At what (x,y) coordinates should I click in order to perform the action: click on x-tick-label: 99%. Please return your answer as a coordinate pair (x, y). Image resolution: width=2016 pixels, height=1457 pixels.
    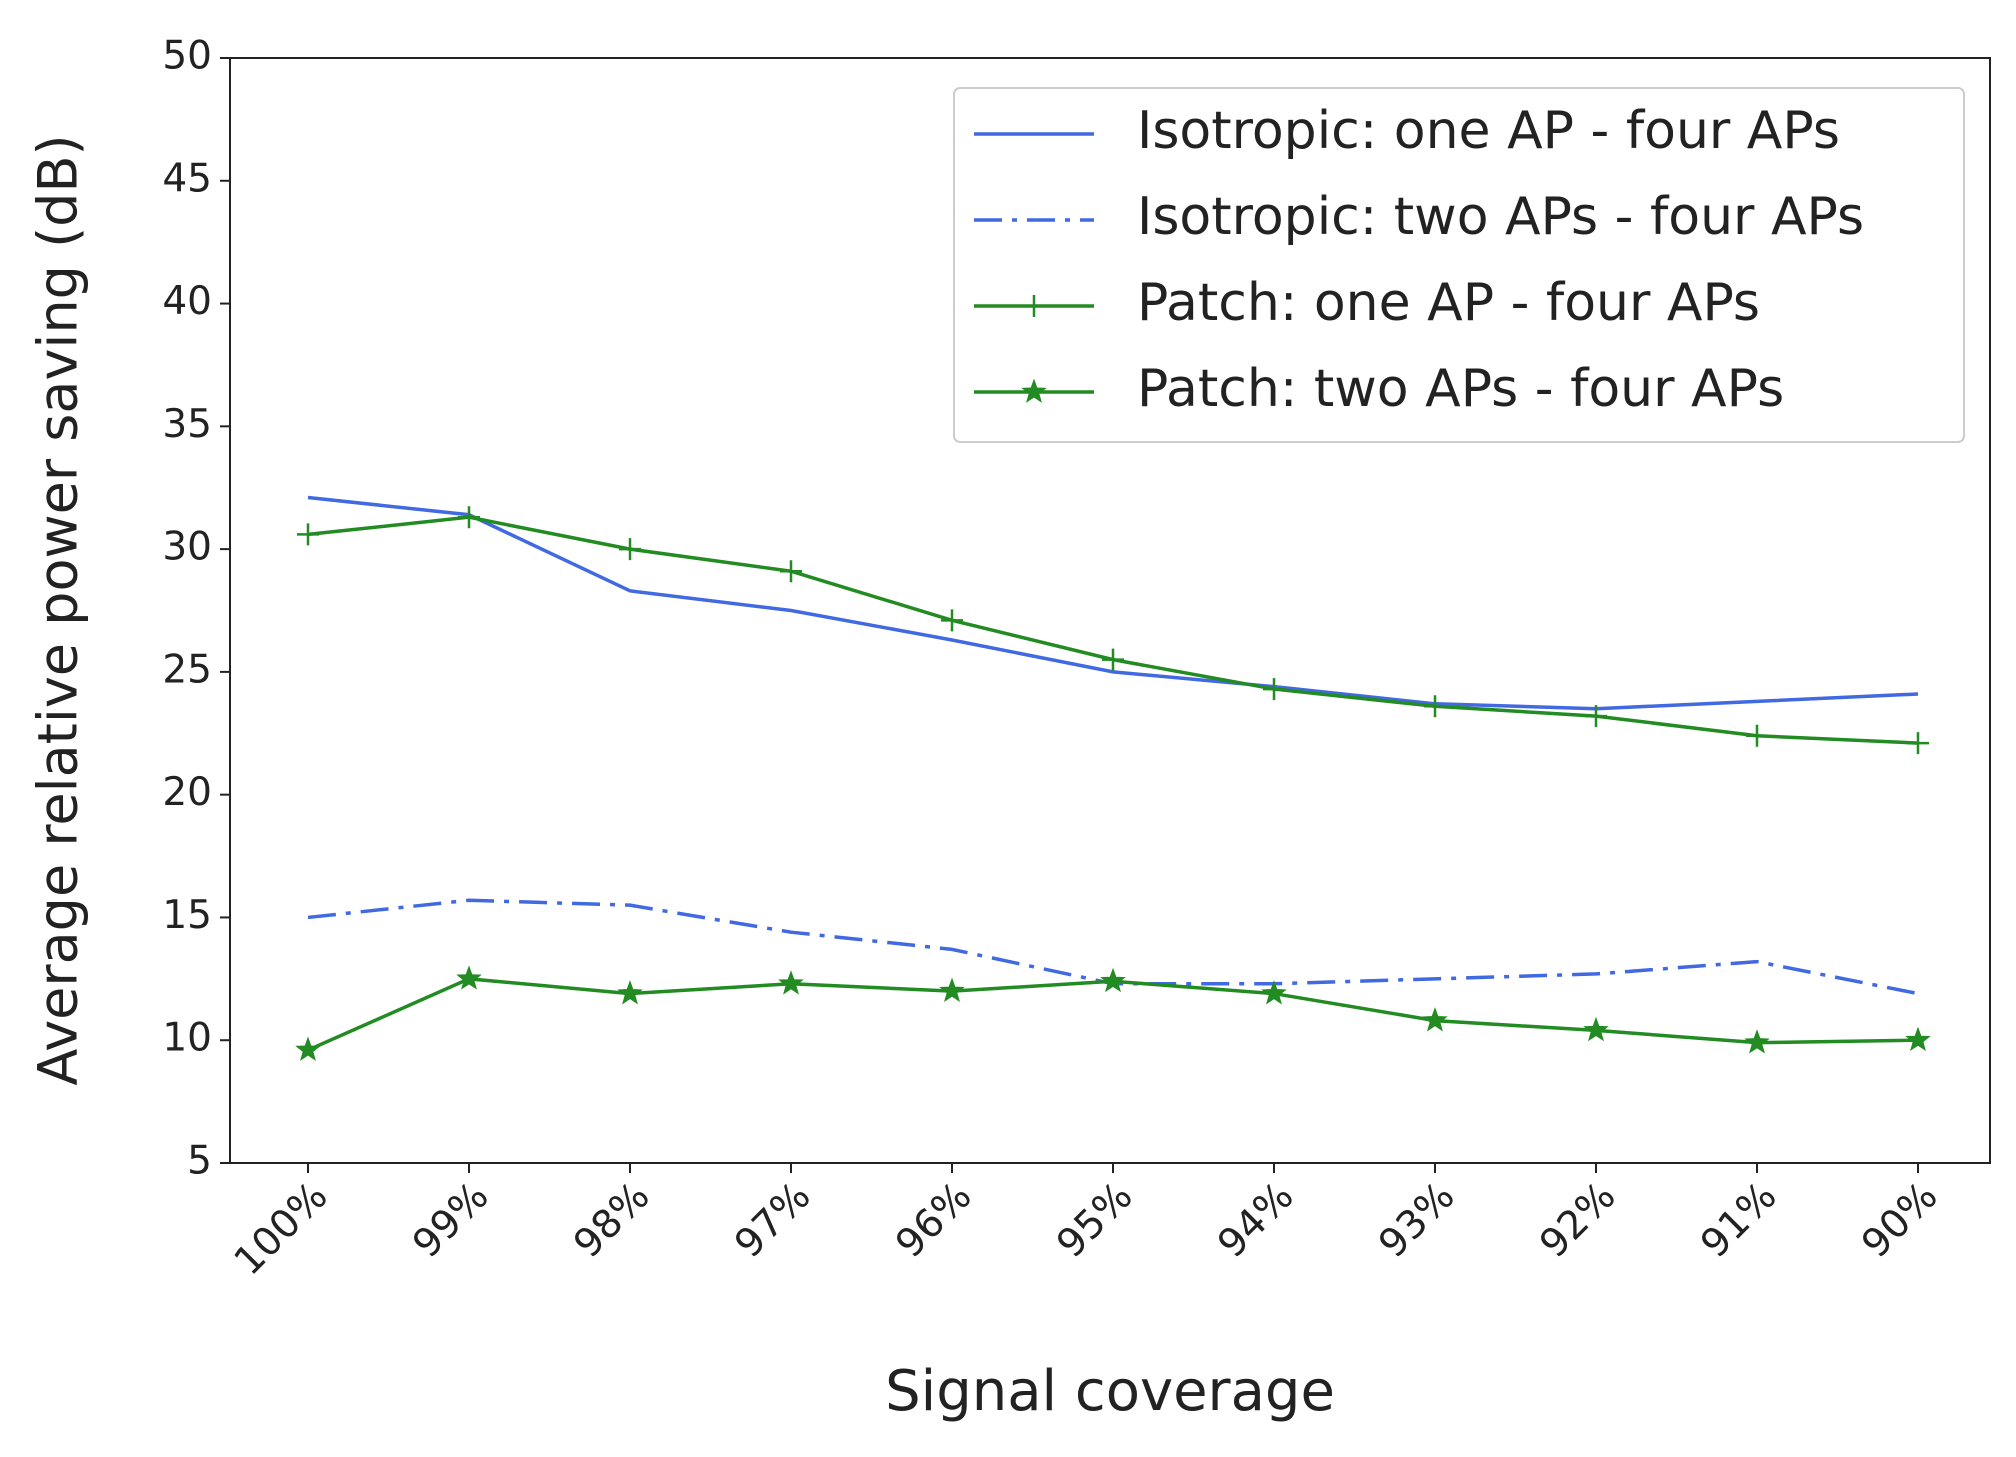
    Looking at the image, I should click on (450, 1220).